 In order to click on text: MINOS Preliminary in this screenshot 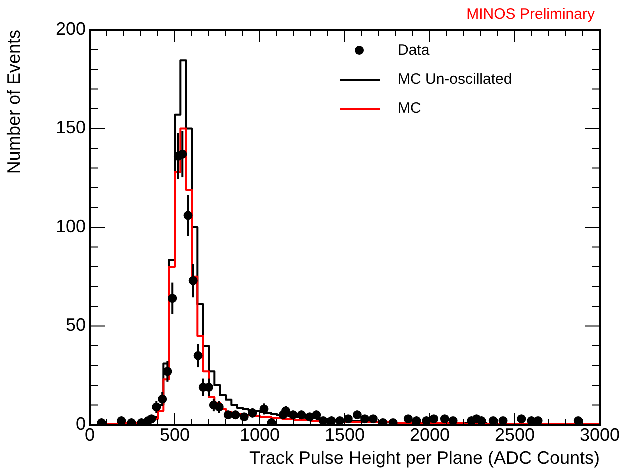, I will do `click(530, 14)`.